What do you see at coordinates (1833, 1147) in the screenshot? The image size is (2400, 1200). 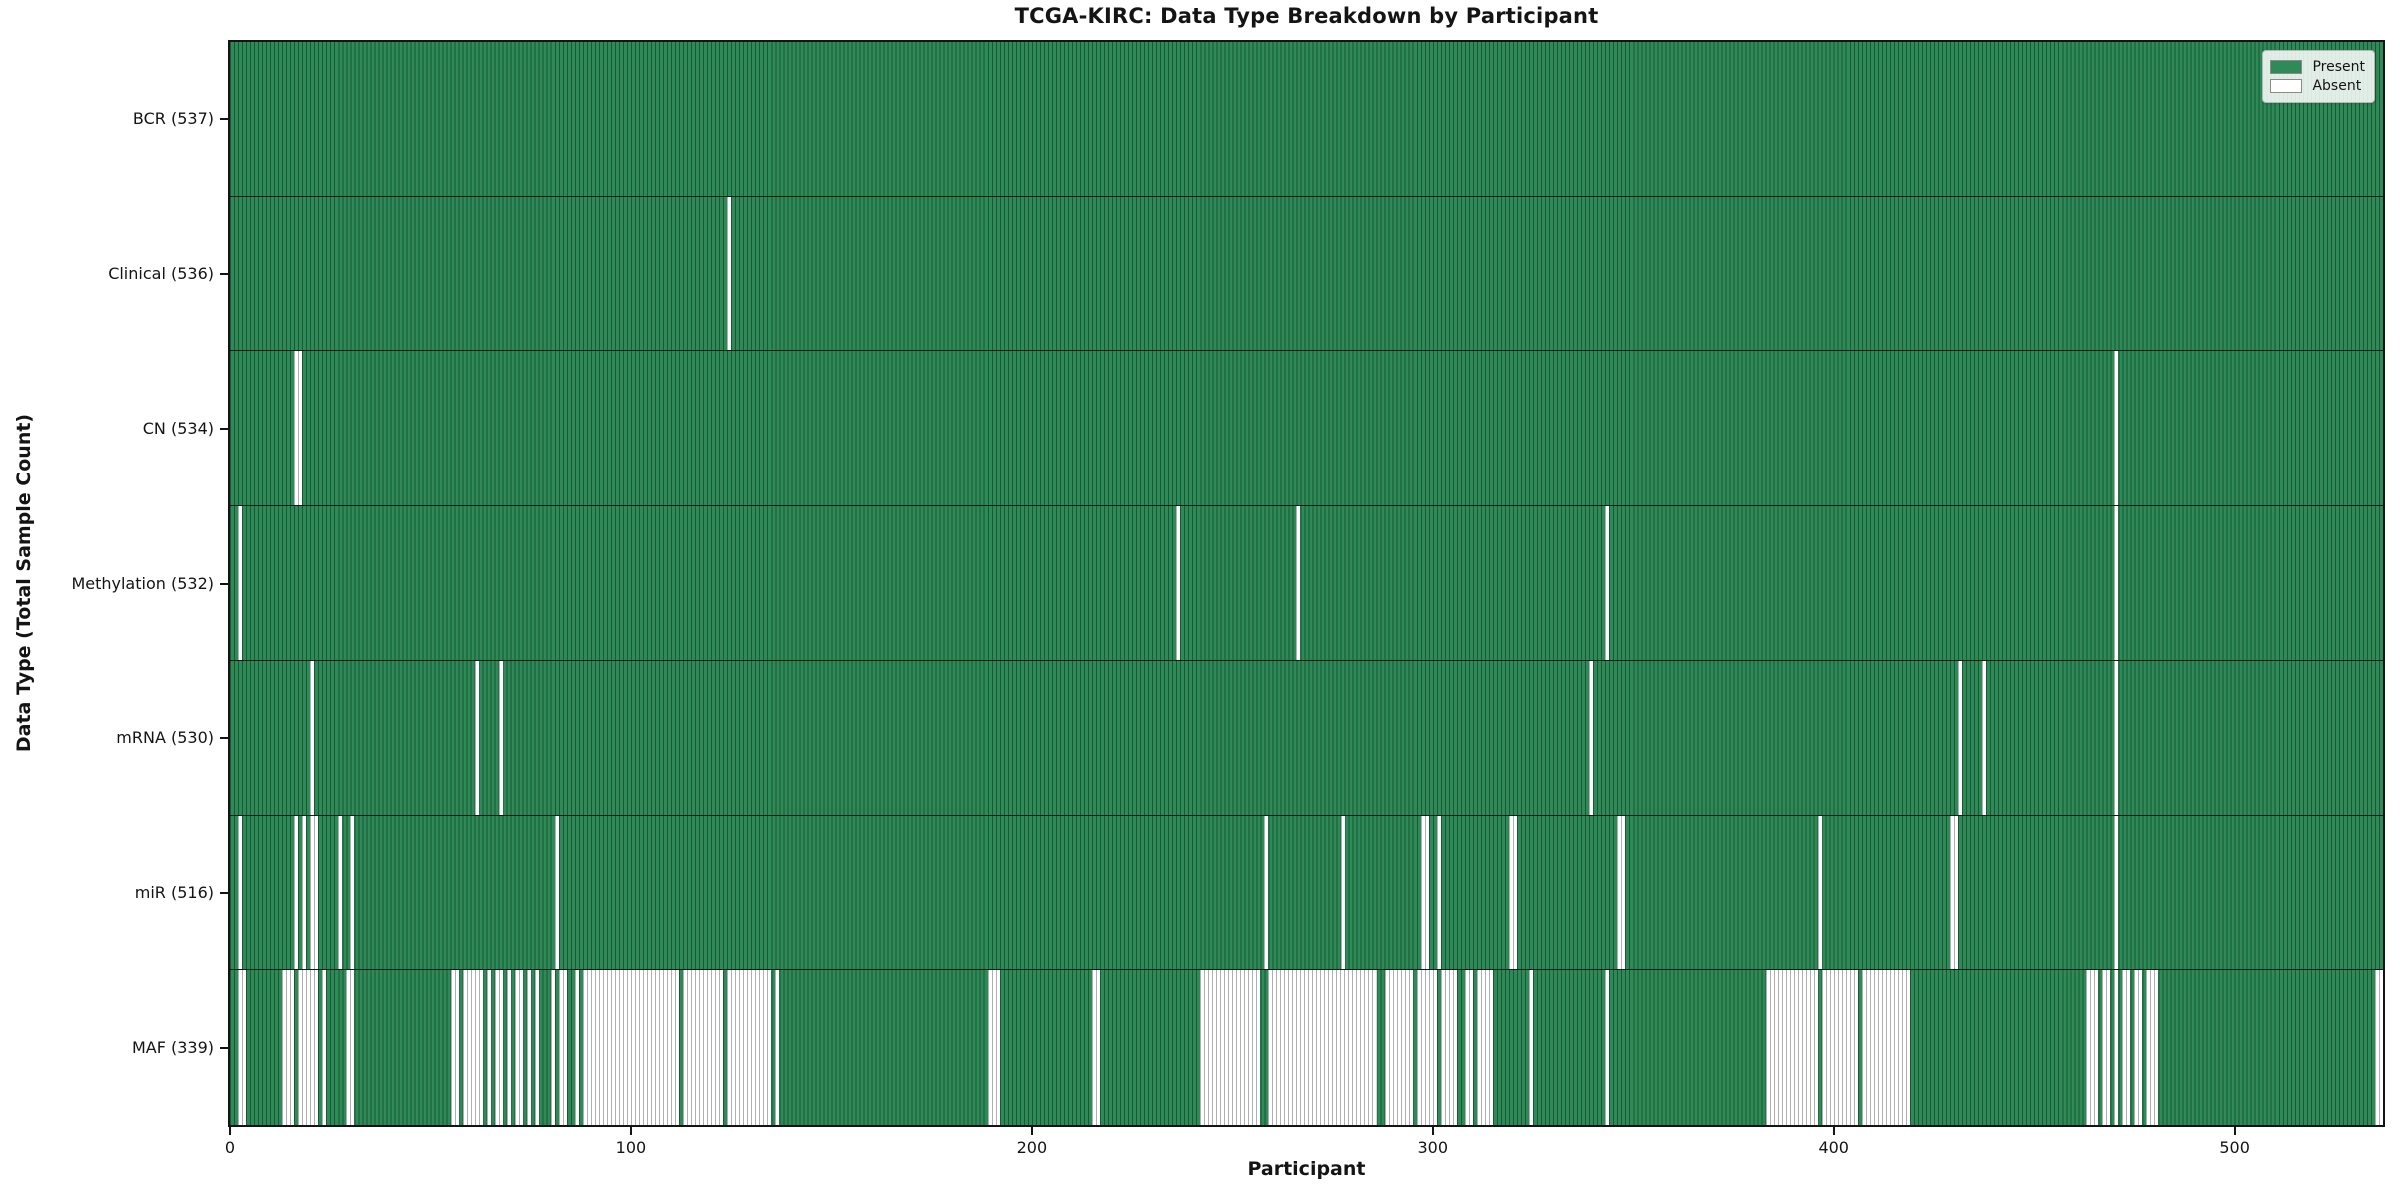 I see `x-tick-label: 400` at bounding box center [1833, 1147].